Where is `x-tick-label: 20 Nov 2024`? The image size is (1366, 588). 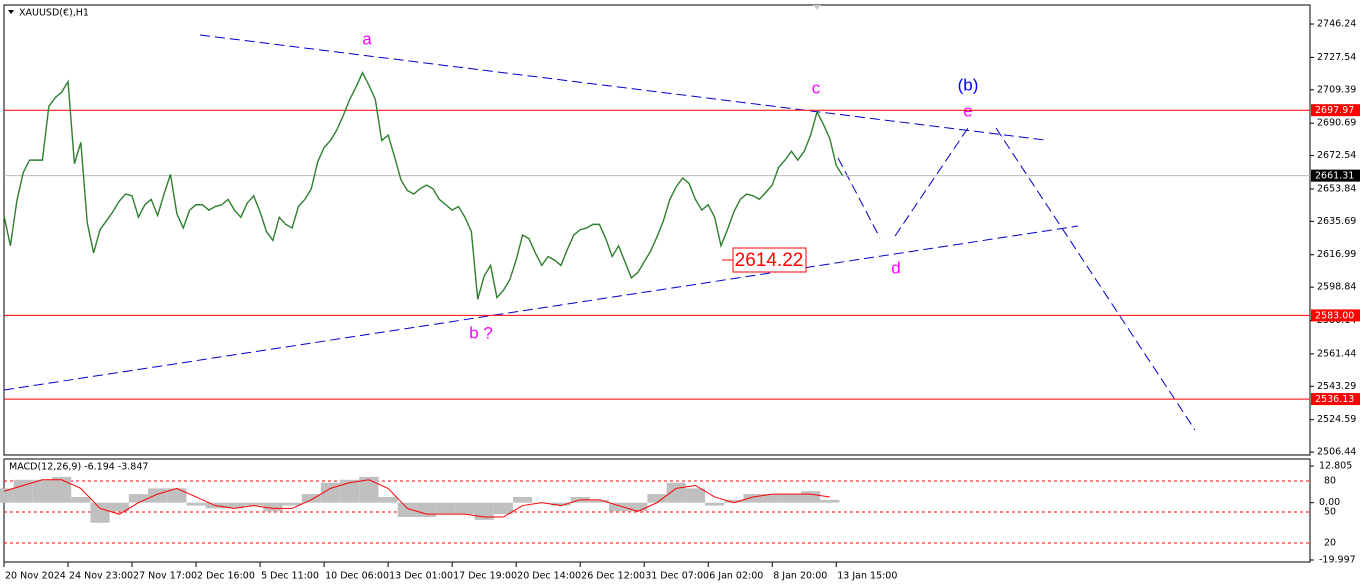
x-tick-label: 20 Nov 2024 is located at coordinates (35, 576).